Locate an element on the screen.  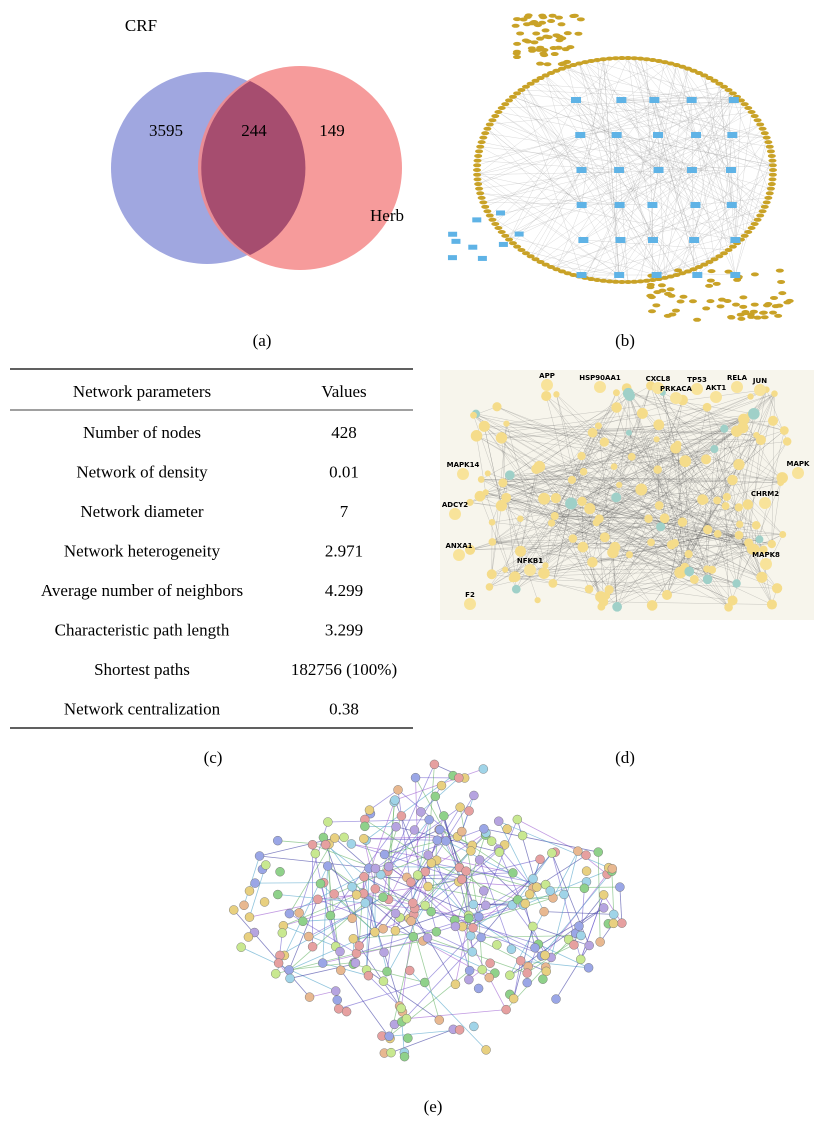
node-label: MAPK14 is located at coordinates (463, 465).